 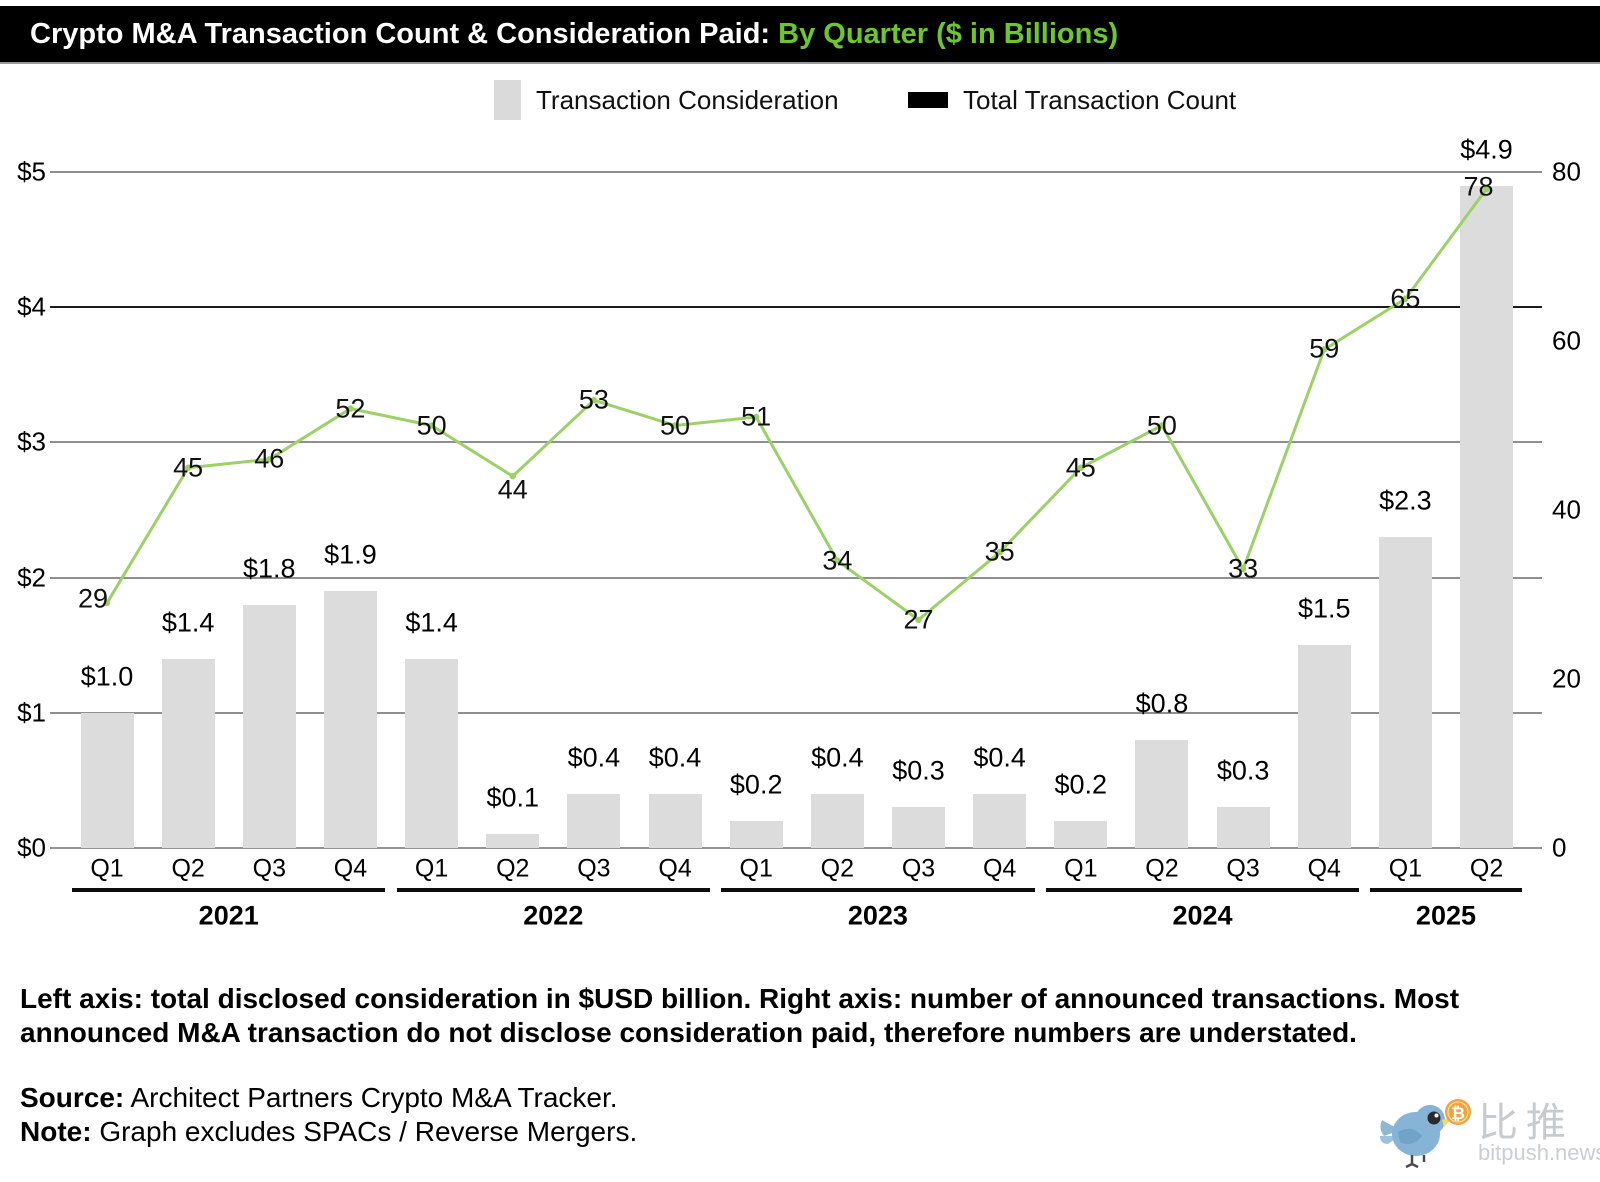 What do you see at coordinates (1566, 678) in the screenshot?
I see `right-axis-tick: 20` at bounding box center [1566, 678].